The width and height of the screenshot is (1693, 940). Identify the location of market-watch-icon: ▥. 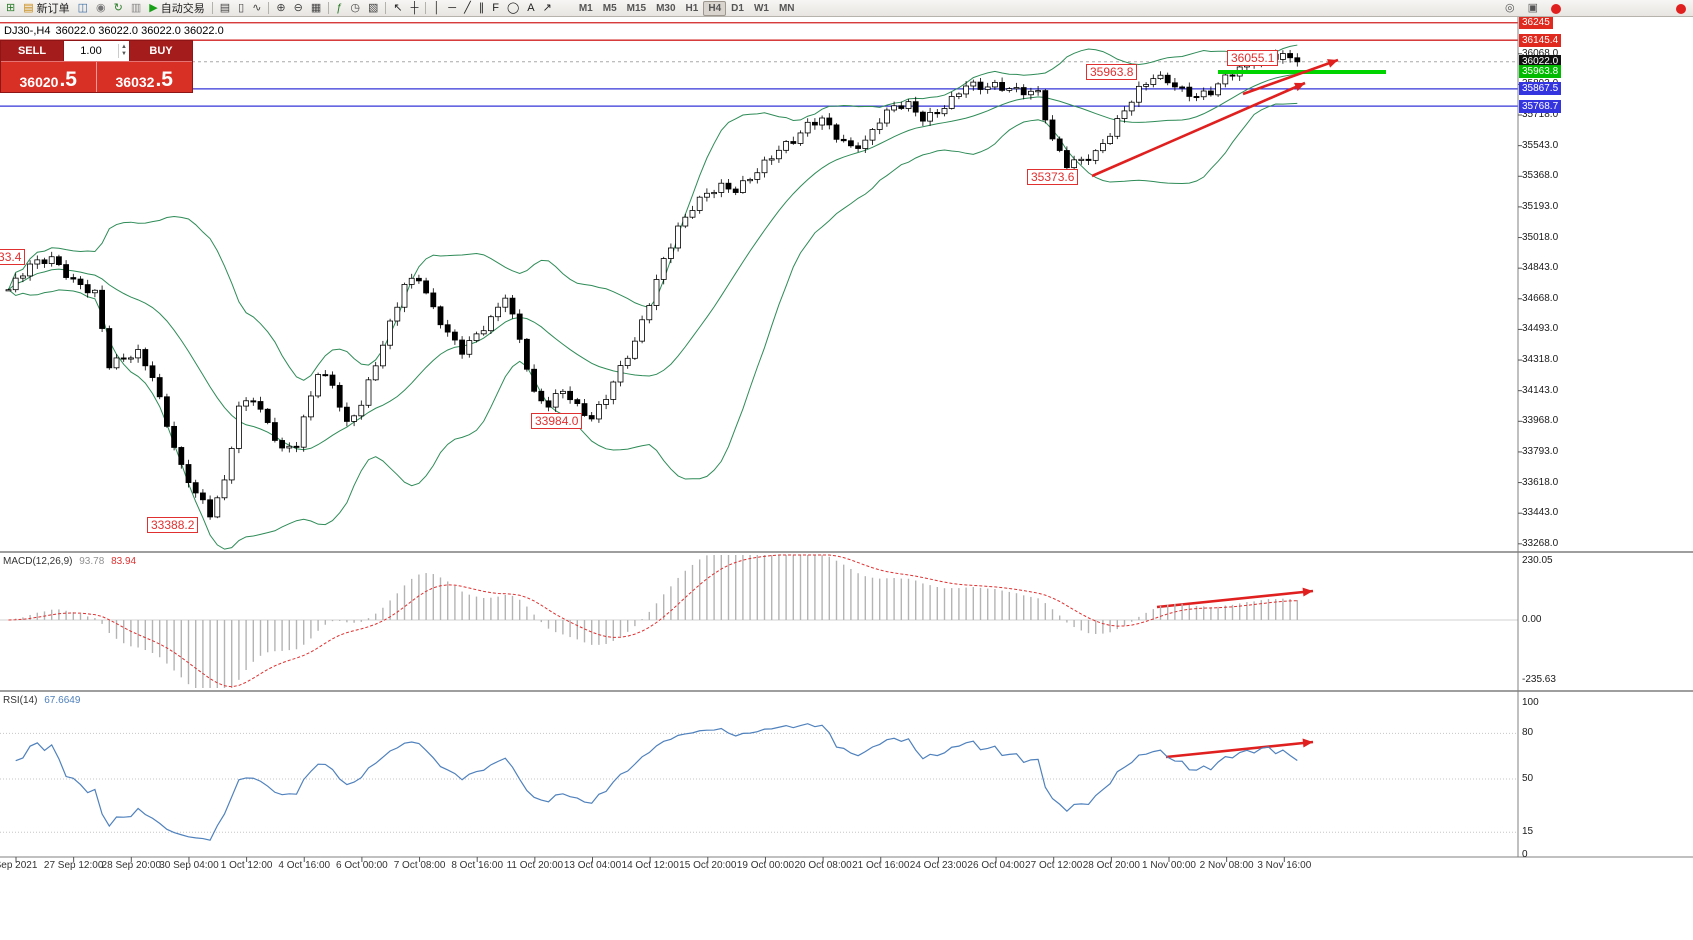
(136, 8).